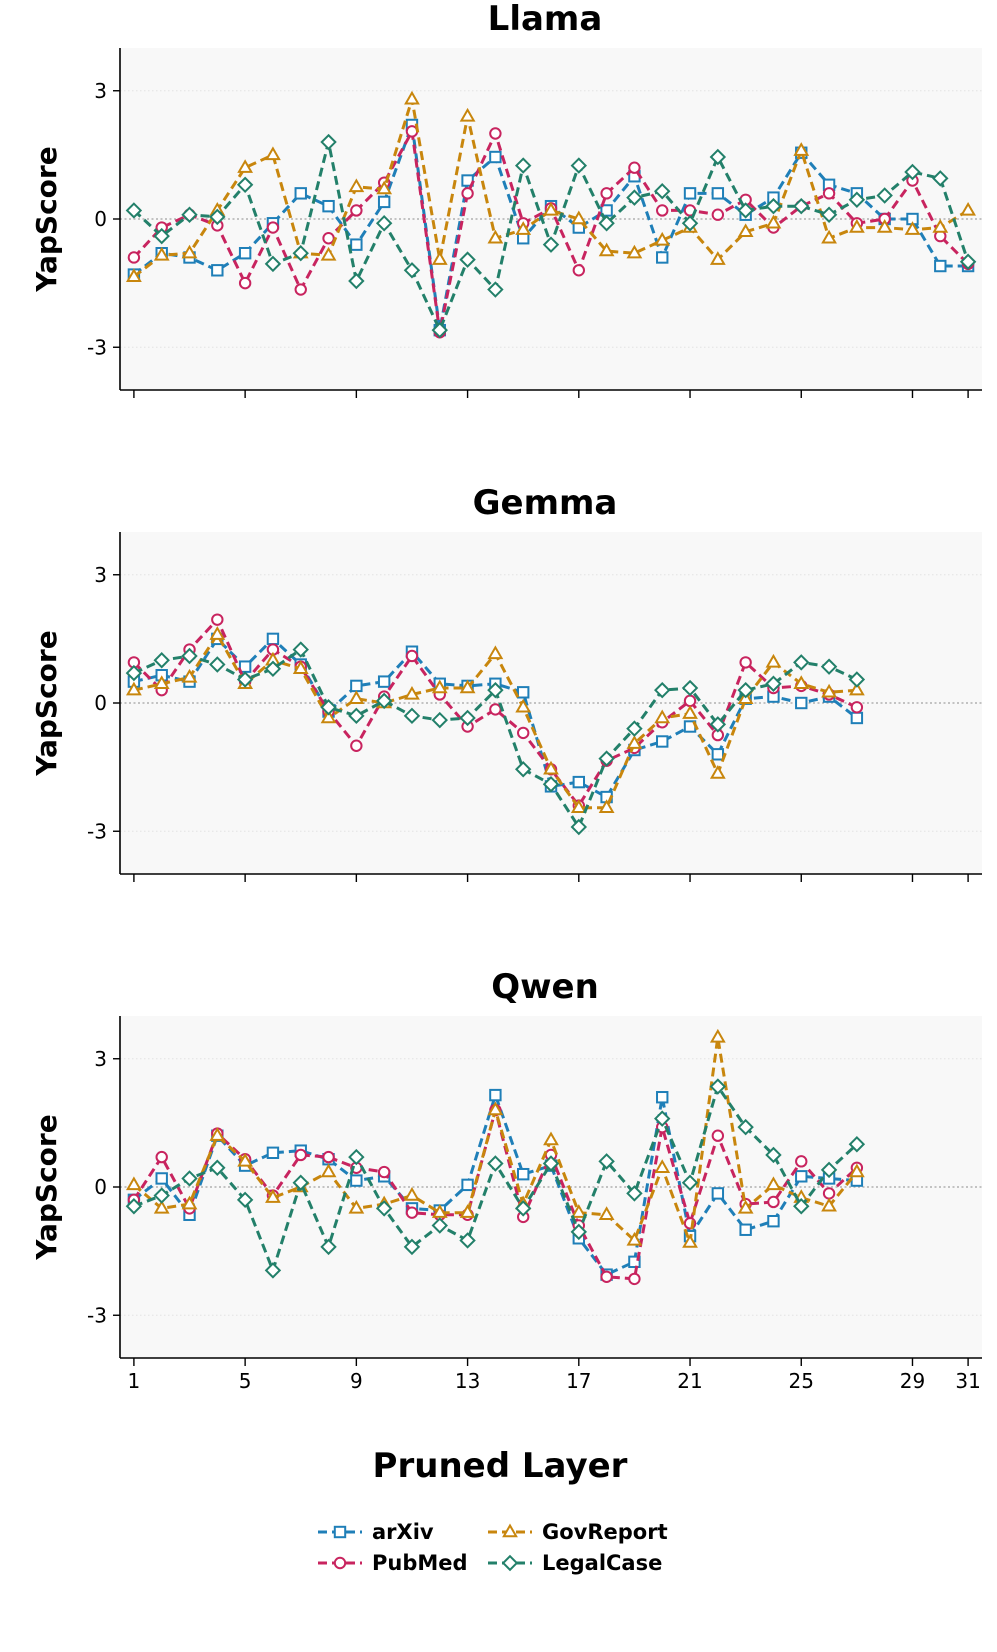 The image size is (997, 1652). Describe the element at coordinates (495, 713) in the screenshot. I see `series-line` at that location.